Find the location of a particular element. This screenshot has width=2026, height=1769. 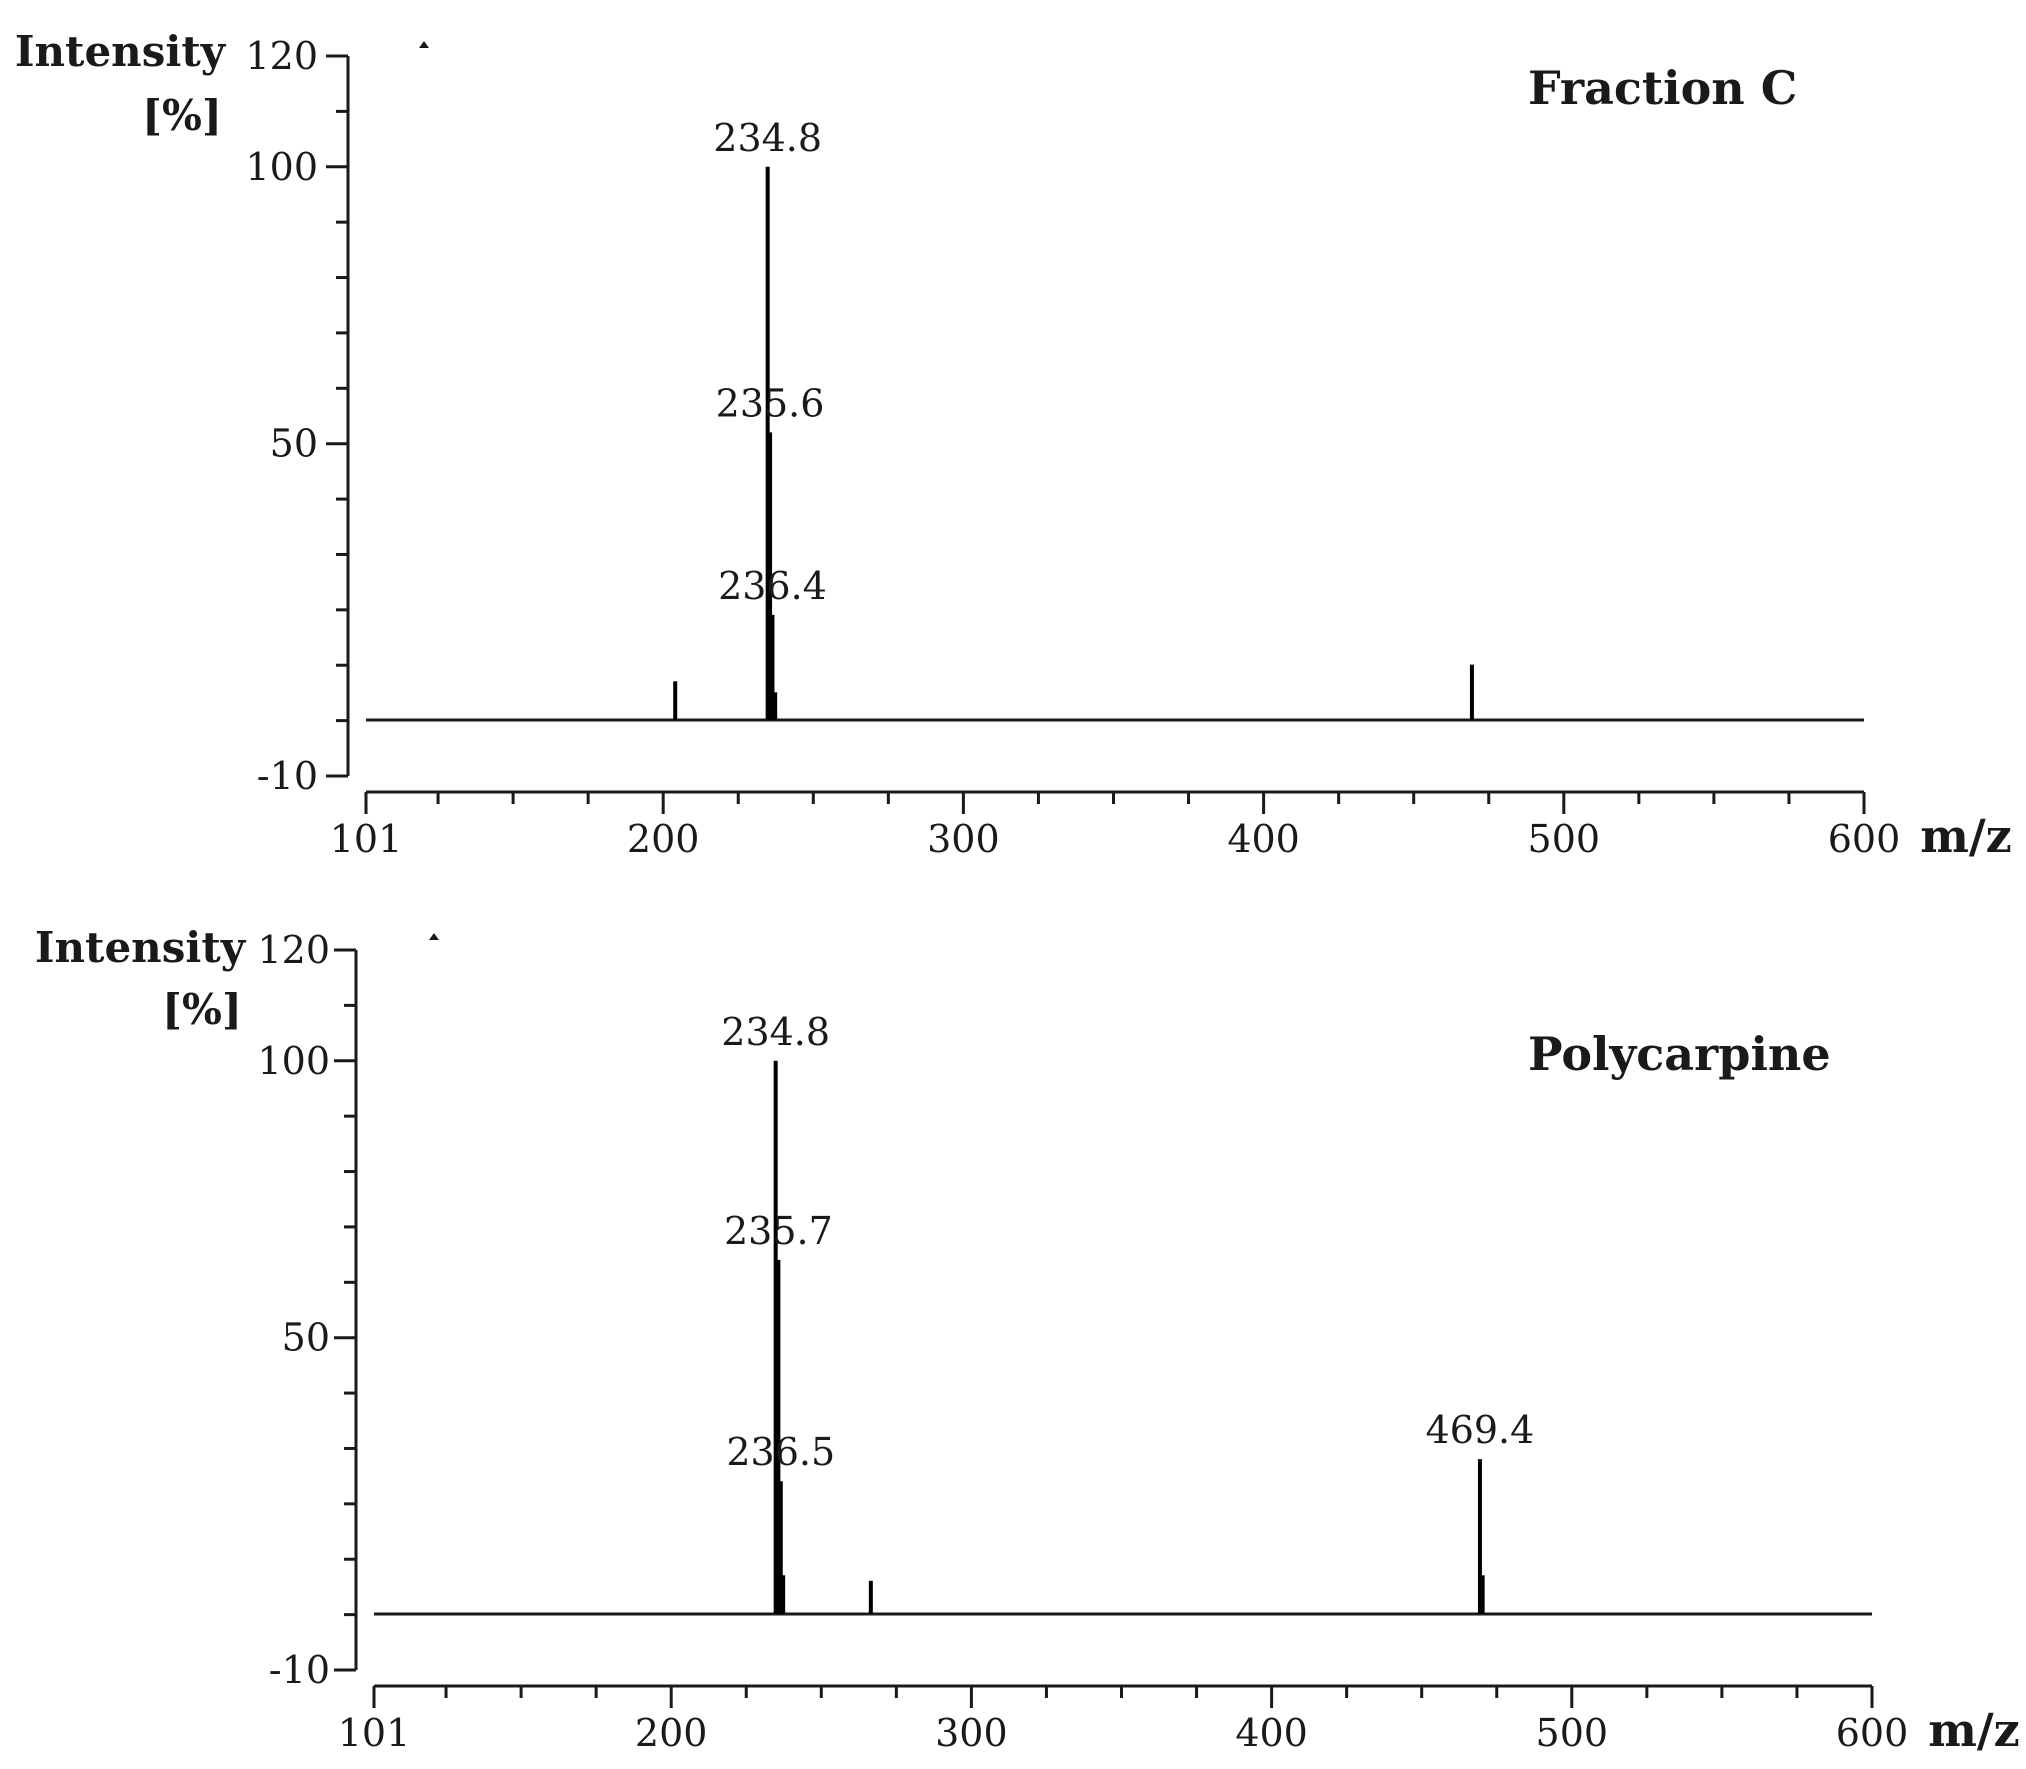

panel1-x-tick-label: 600 is located at coordinates (1864, 839).